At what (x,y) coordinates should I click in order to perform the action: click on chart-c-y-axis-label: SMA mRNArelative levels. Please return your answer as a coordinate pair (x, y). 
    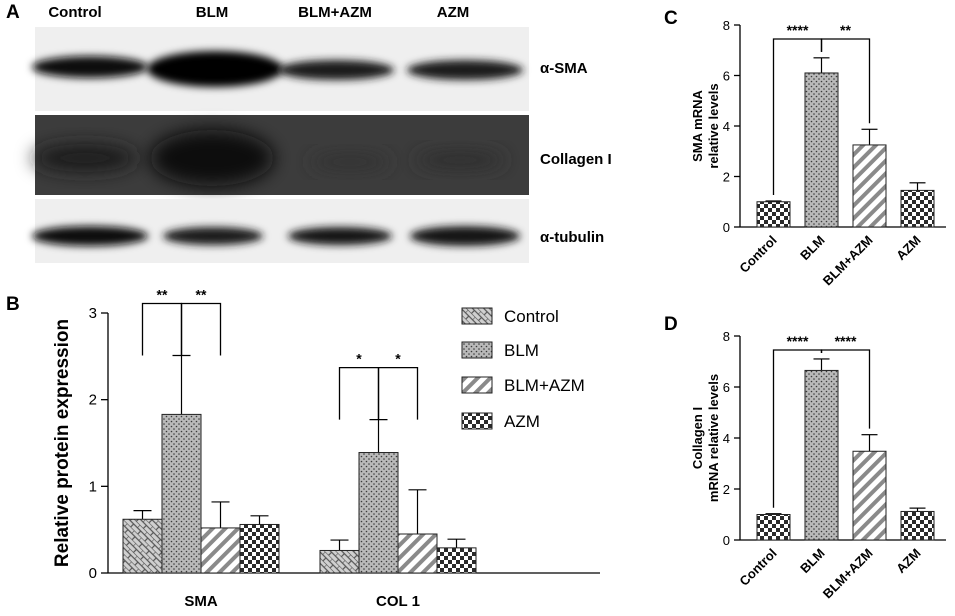
    Looking at the image, I should click on (705, 125).